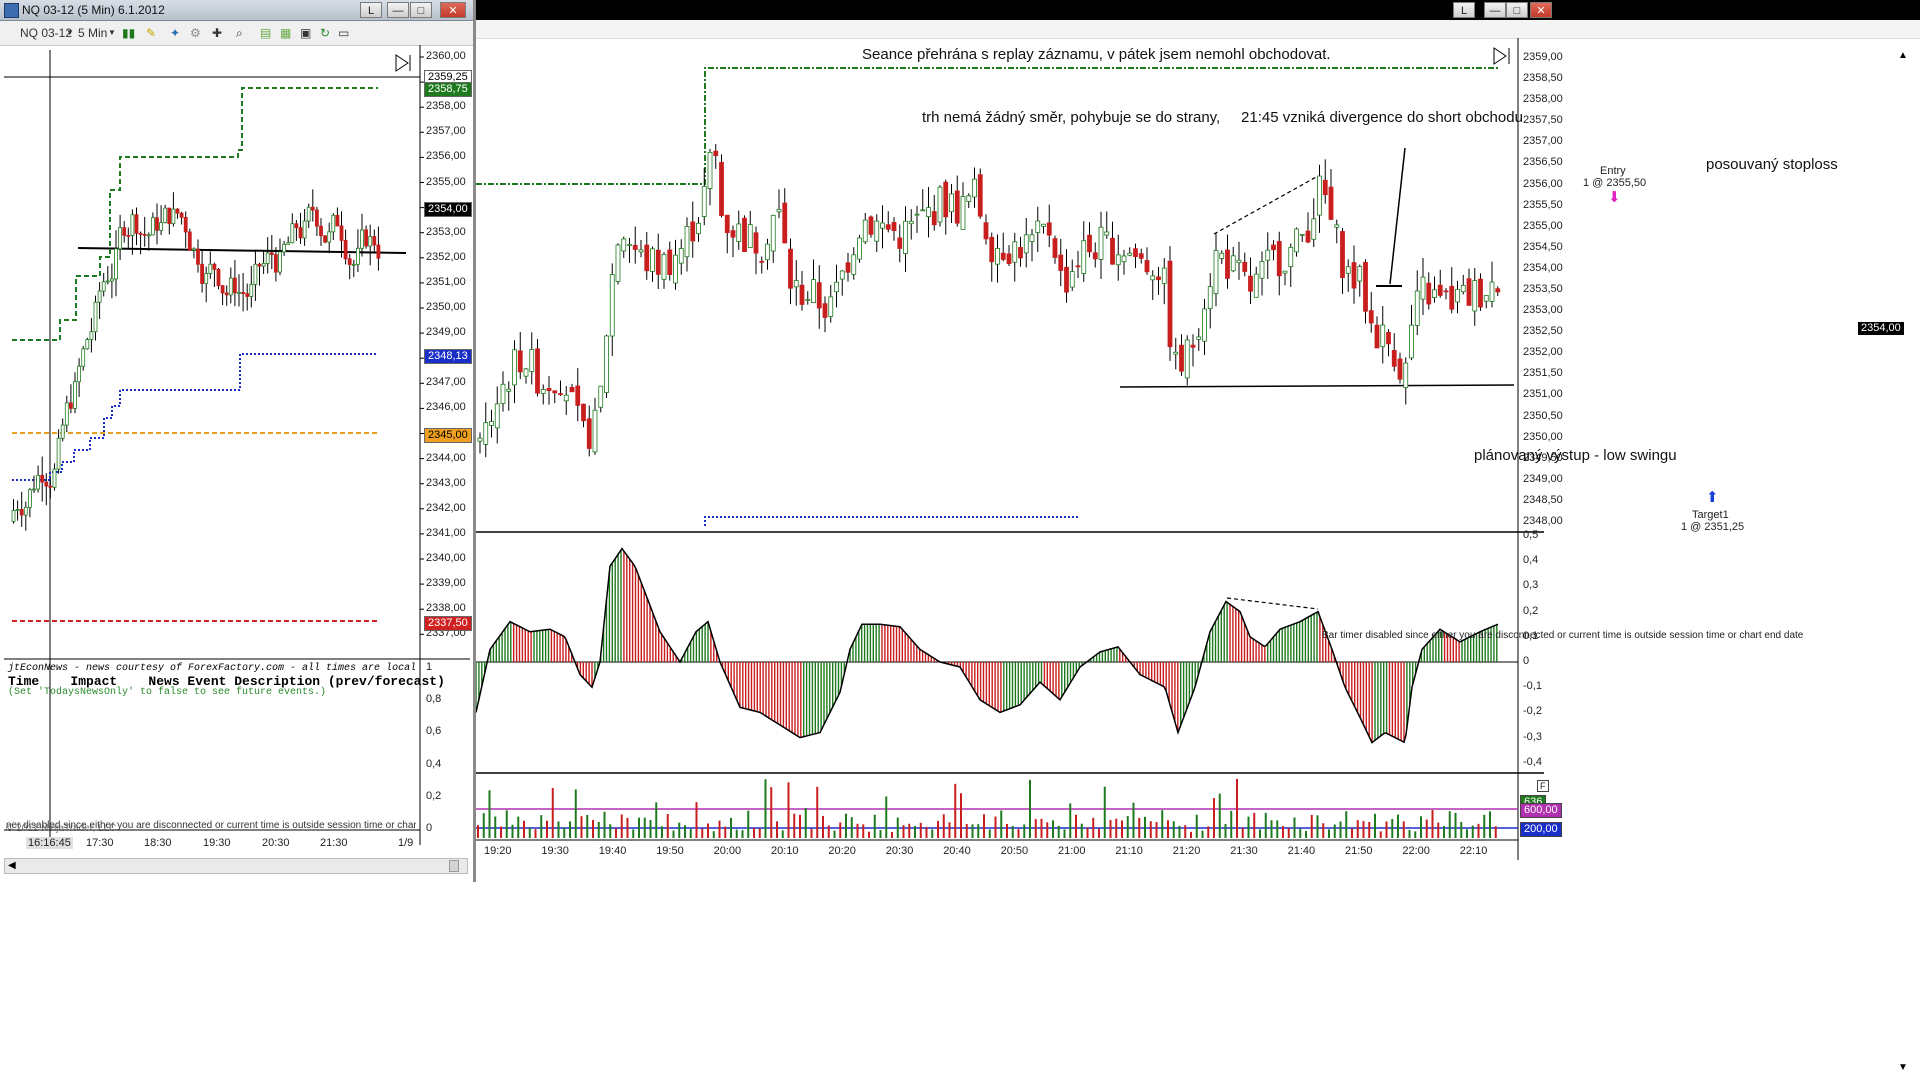 This screenshot has height=1080, width=1920. What do you see at coordinates (12, 865) in the screenshot?
I see `scroll-left-icon: ◀` at bounding box center [12, 865].